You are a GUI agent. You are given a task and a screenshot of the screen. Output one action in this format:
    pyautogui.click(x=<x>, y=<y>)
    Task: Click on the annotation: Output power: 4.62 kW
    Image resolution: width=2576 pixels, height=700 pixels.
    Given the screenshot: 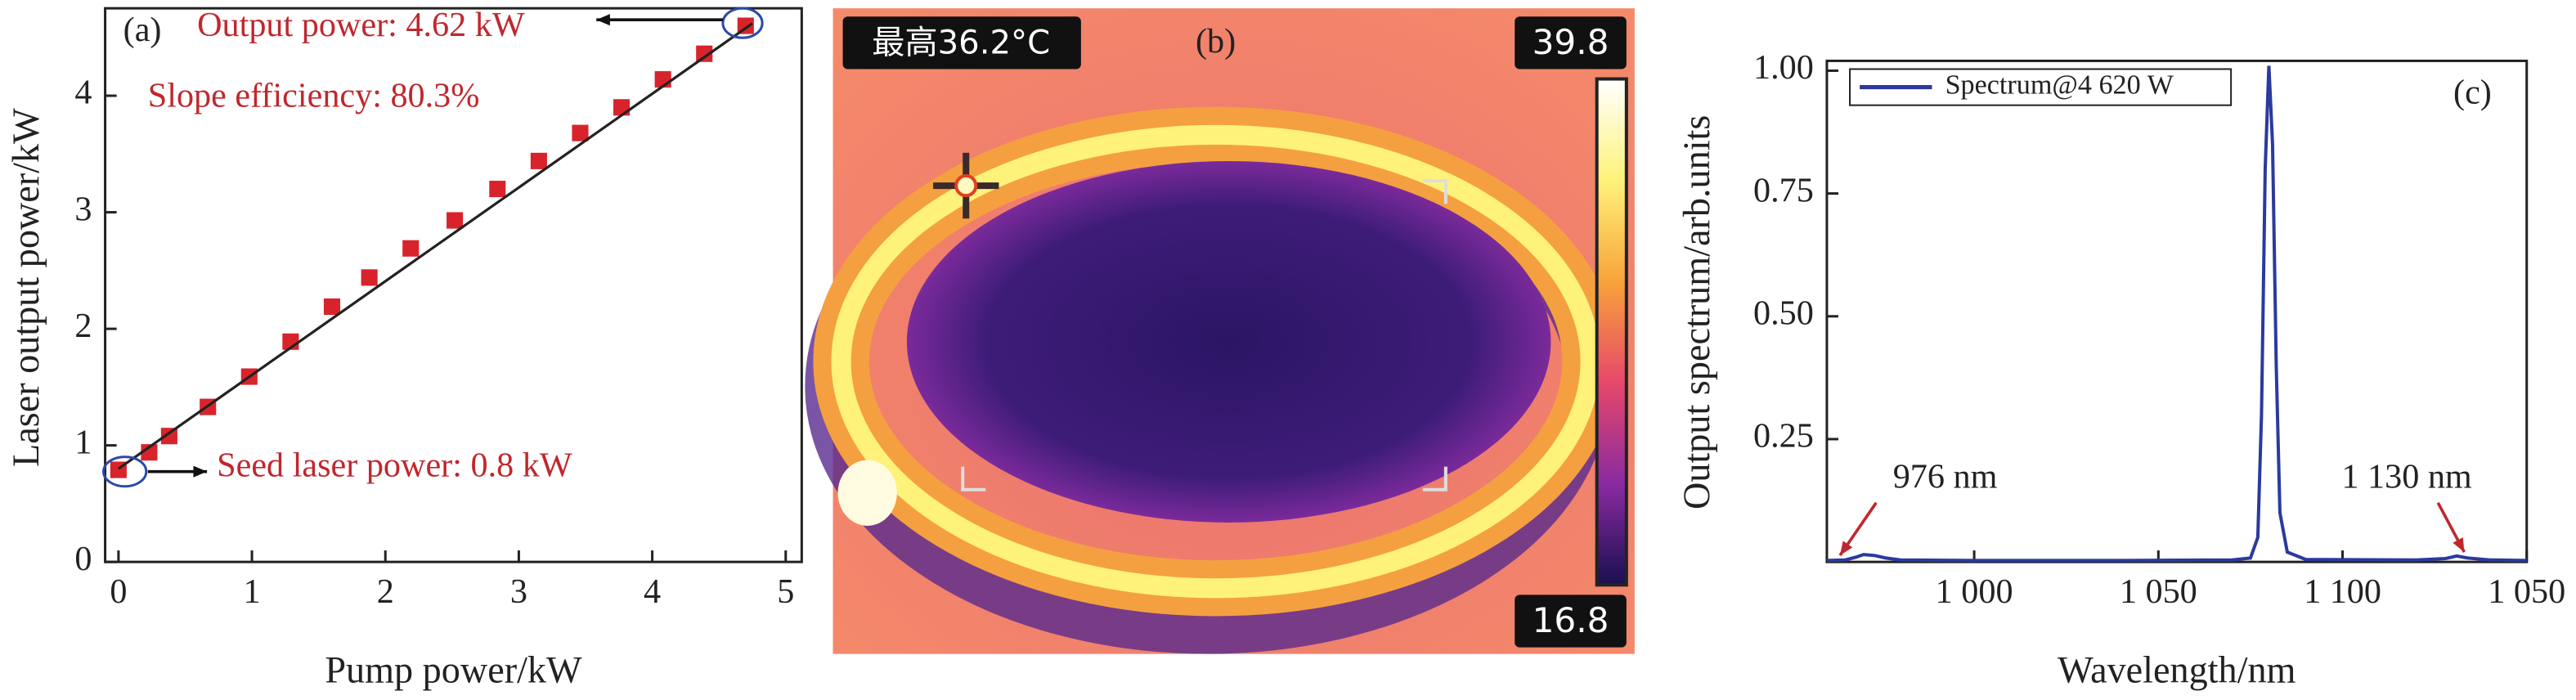 What is the action you would take?
    pyautogui.click(x=361, y=25)
    